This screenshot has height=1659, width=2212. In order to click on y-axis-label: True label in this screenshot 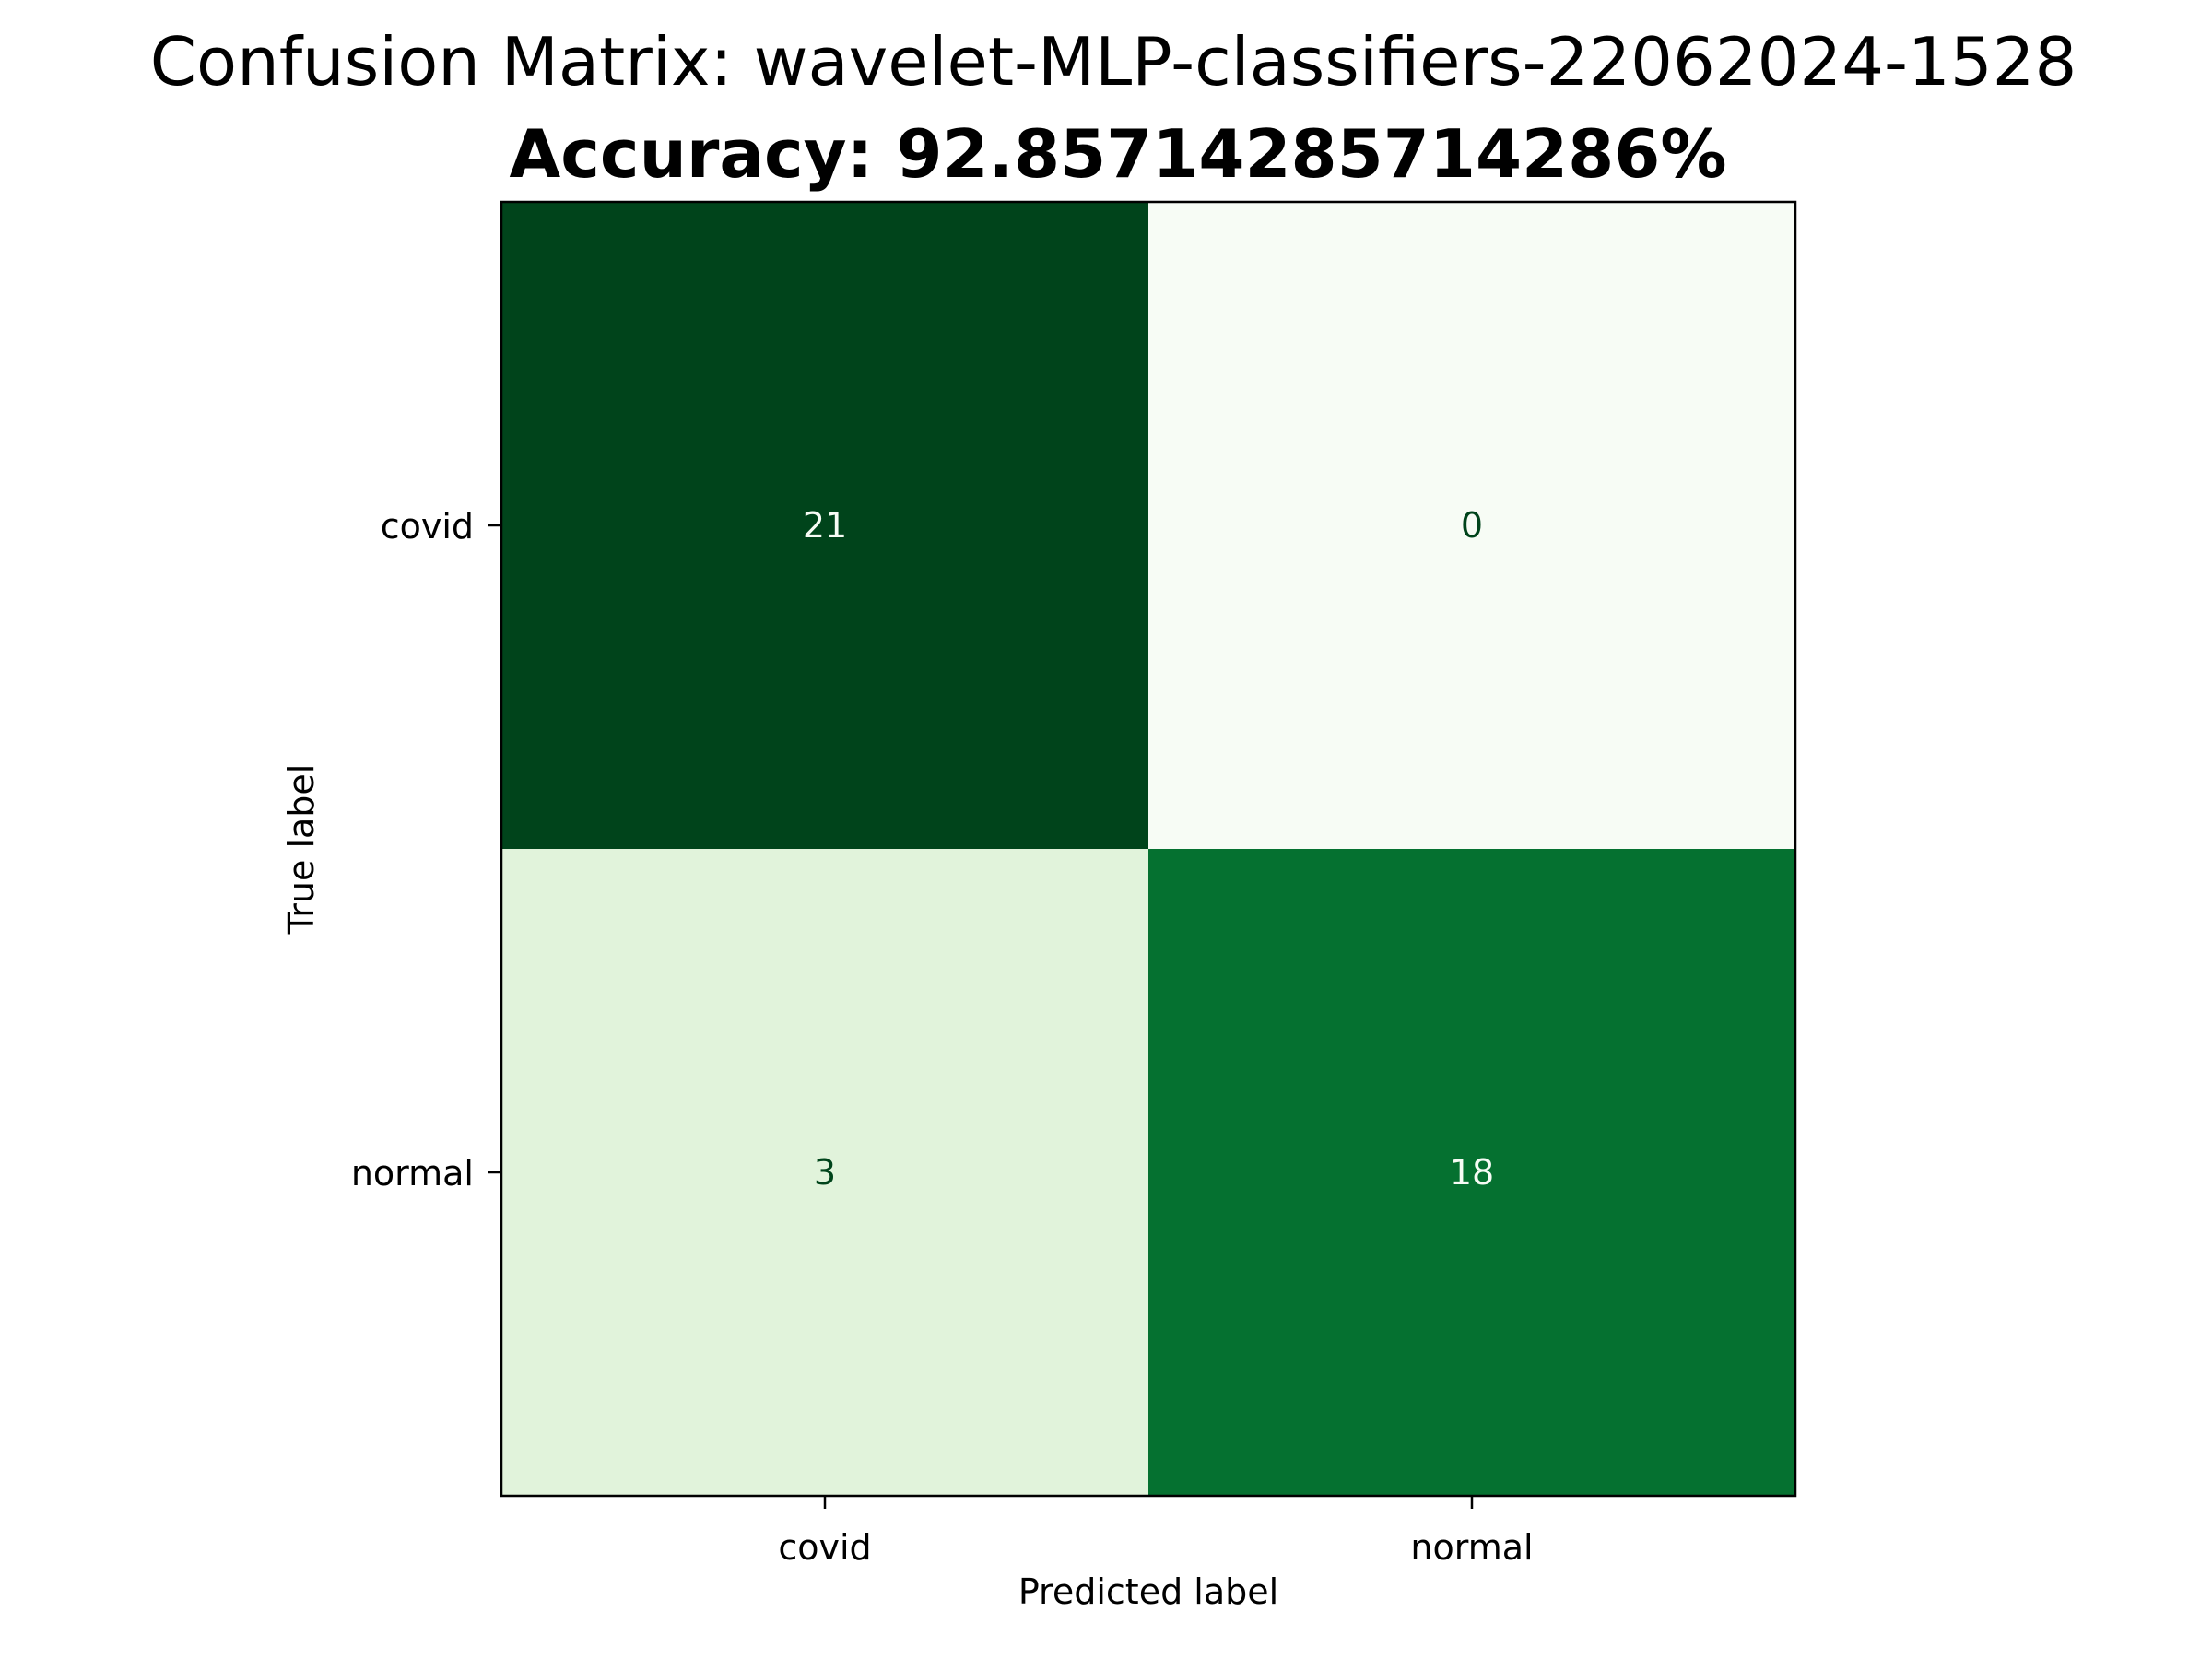, I will do `click(301, 849)`.